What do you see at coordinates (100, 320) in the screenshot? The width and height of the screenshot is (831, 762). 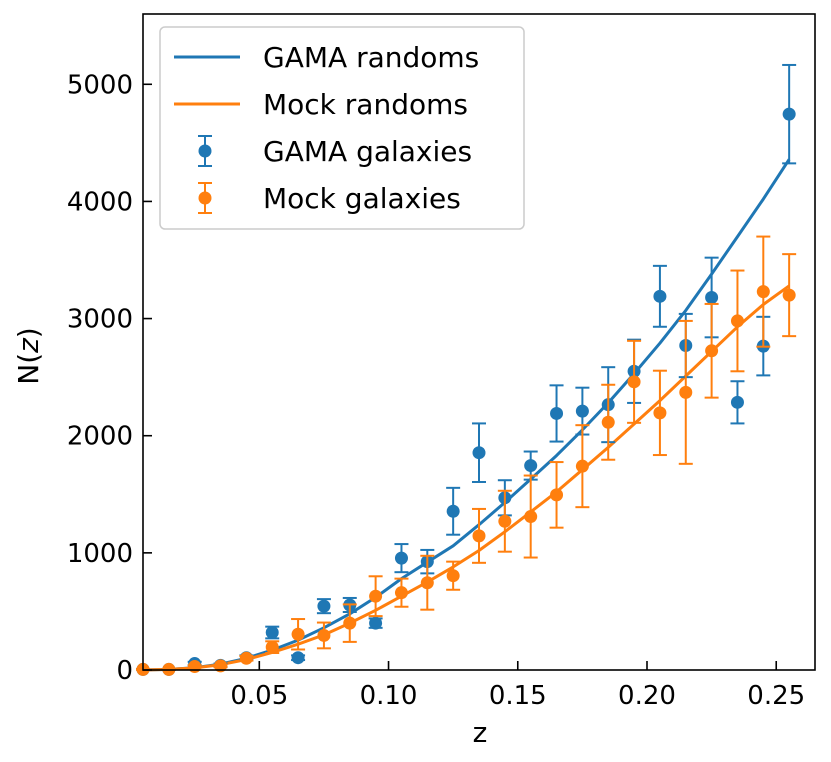 I see `y-tick-label-3: 3000` at bounding box center [100, 320].